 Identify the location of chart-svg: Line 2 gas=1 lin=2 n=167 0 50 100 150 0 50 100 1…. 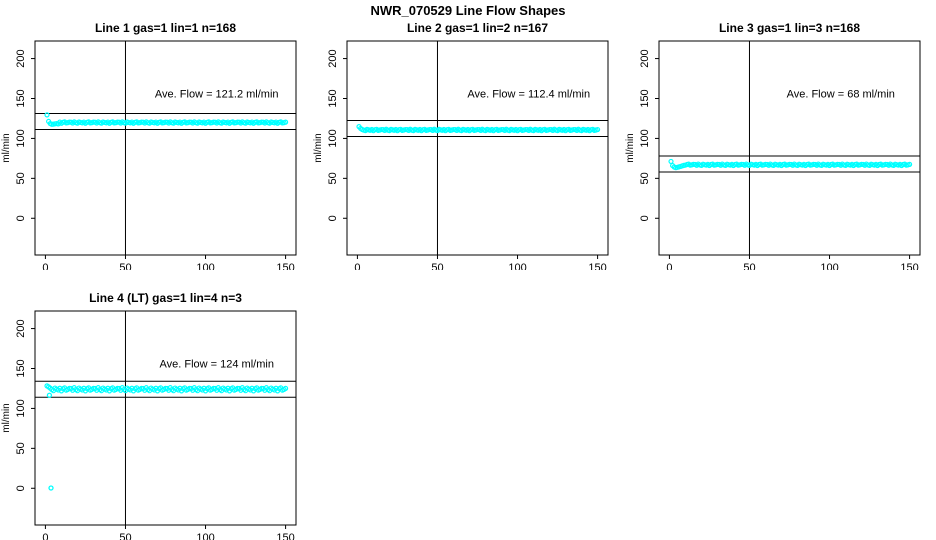
(461, 147).